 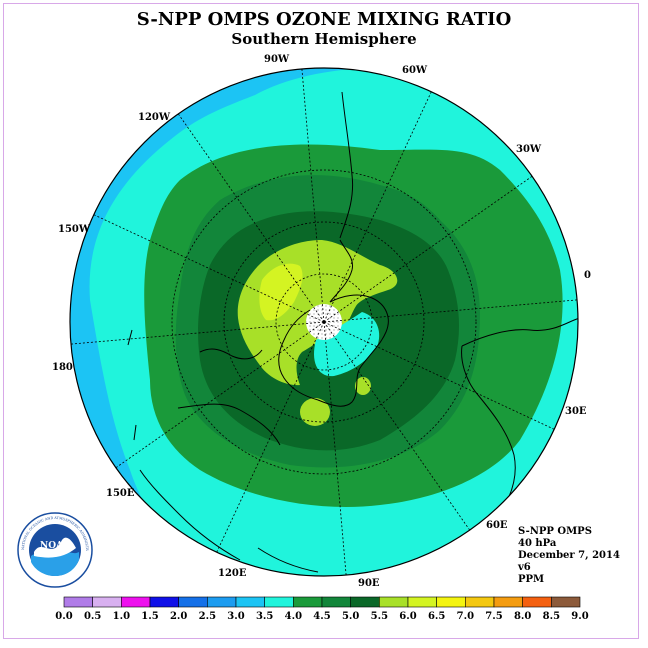 I want to click on colorbar-tick-label: 9.0, so click(x=579, y=616).